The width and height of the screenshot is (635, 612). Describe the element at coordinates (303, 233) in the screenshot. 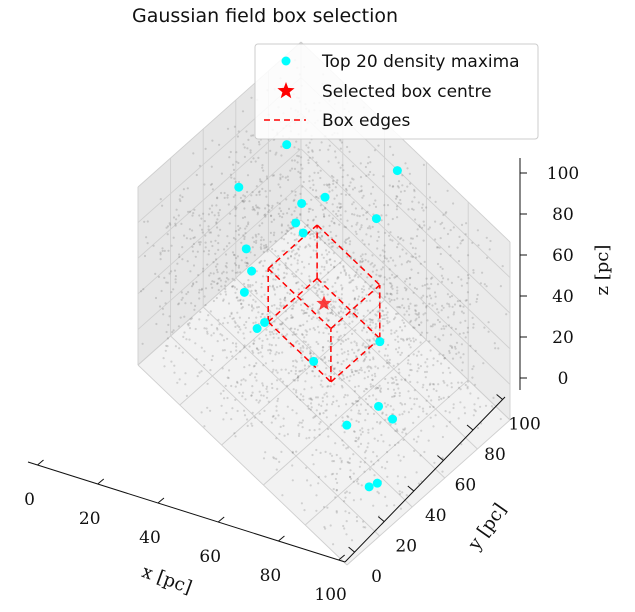

I see `density-maximum` at that location.